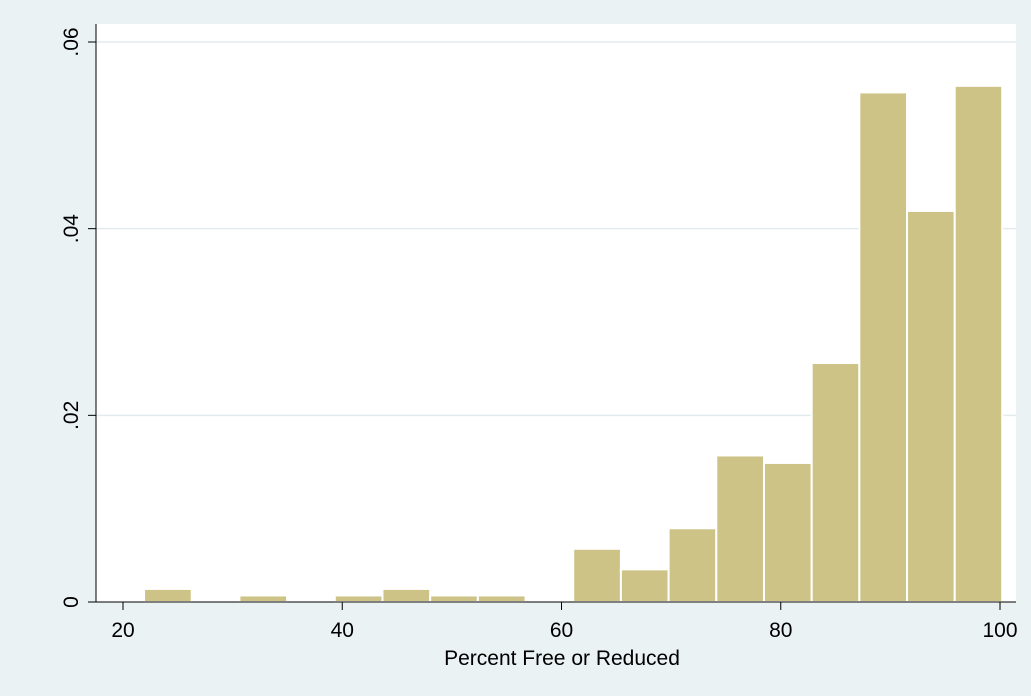 Image resolution: width=1031 pixels, height=696 pixels. Describe the element at coordinates (561, 630) in the screenshot. I see `x-tick-label: 60` at that location.